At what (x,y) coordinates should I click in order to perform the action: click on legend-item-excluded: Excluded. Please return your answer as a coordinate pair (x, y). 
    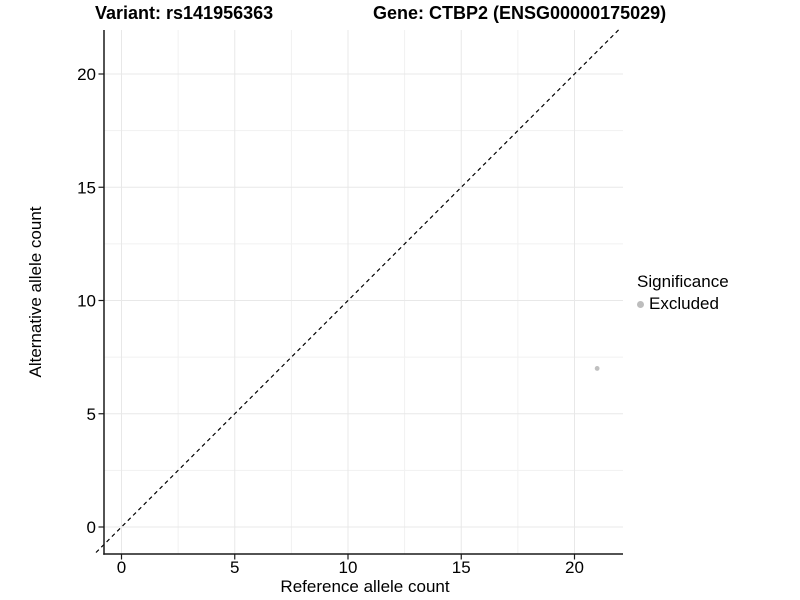
    Looking at the image, I should click on (683, 304).